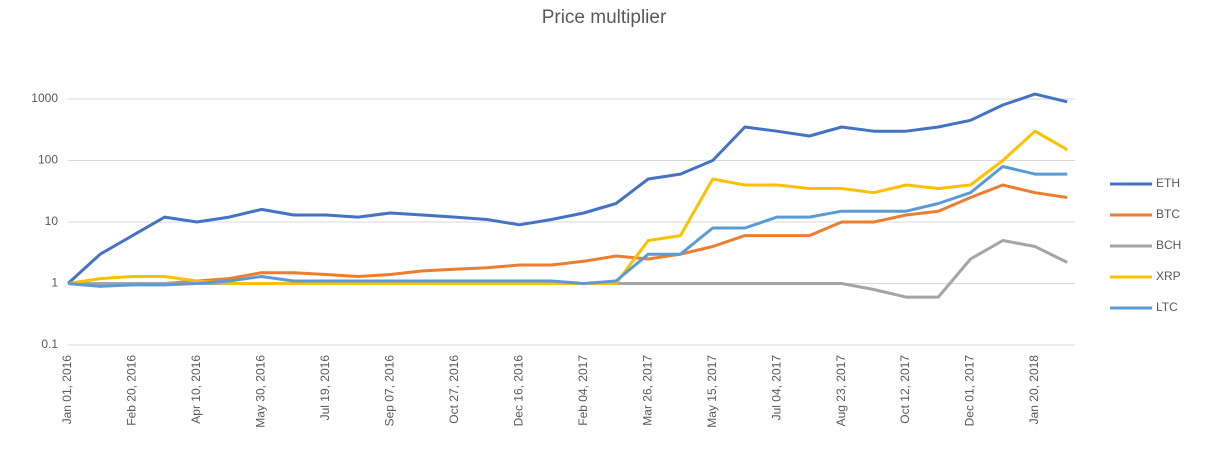 Image resolution: width=1208 pixels, height=470 pixels. What do you see at coordinates (52, 221) in the screenshot?
I see `y-tick-label: 10` at bounding box center [52, 221].